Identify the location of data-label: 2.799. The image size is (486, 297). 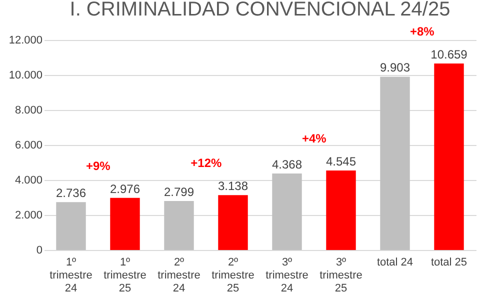
(179, 192).